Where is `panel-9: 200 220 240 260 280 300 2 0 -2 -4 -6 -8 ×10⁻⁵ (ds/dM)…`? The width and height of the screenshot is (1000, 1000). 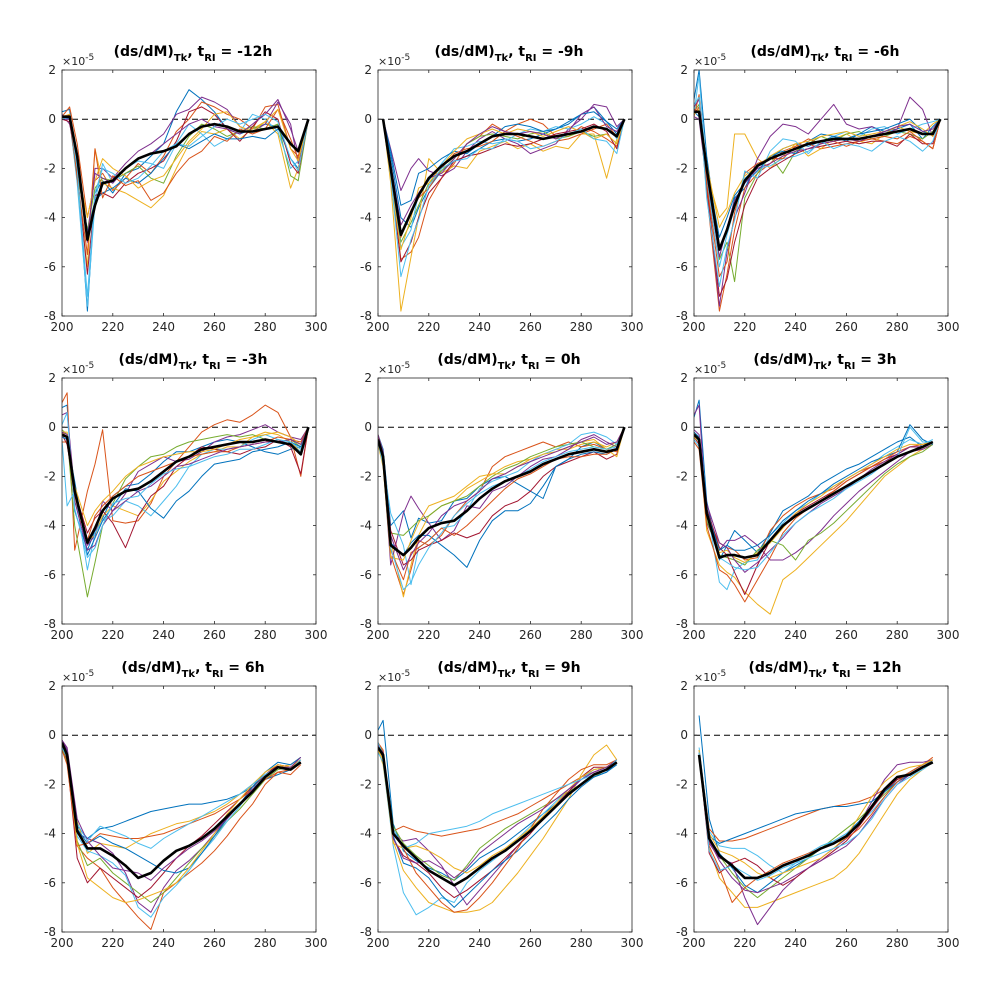 panel-9: 200 220 240 260 280 300 2 0 -2 -4 -6 -8 ×10⁻⁵ (ds/dM)… is located at coordinates (817, 805).